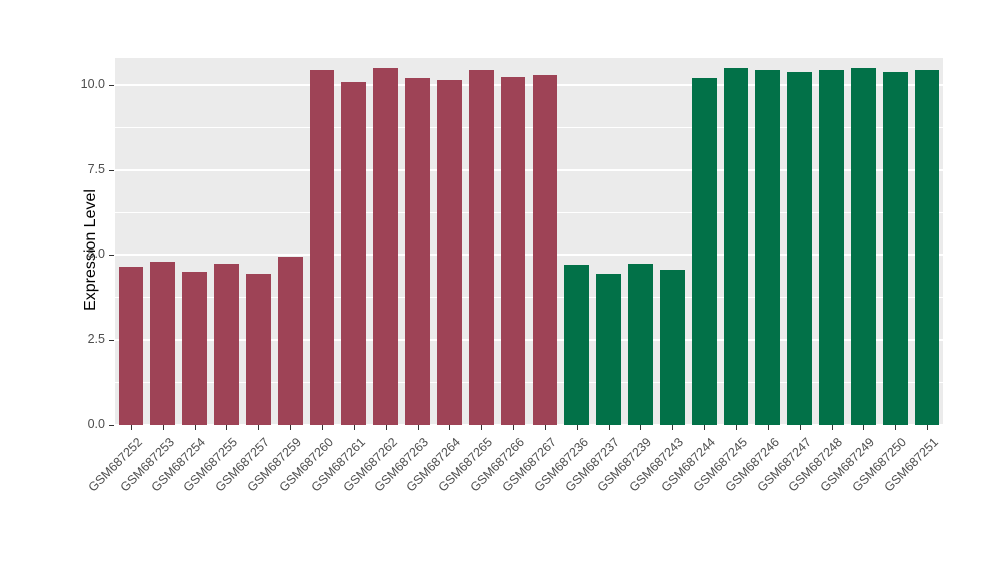  I want to click on y-tick-label: 5.0, so click(96, 254).